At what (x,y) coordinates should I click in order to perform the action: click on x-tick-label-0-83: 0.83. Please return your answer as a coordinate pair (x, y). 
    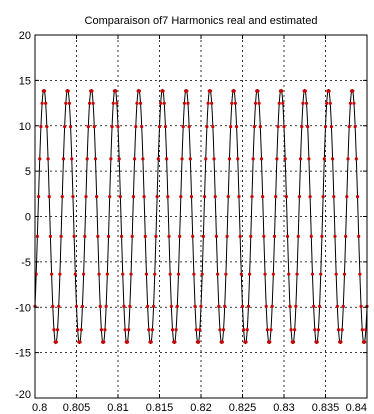
    Looking at the image, I should click on (283, 408).